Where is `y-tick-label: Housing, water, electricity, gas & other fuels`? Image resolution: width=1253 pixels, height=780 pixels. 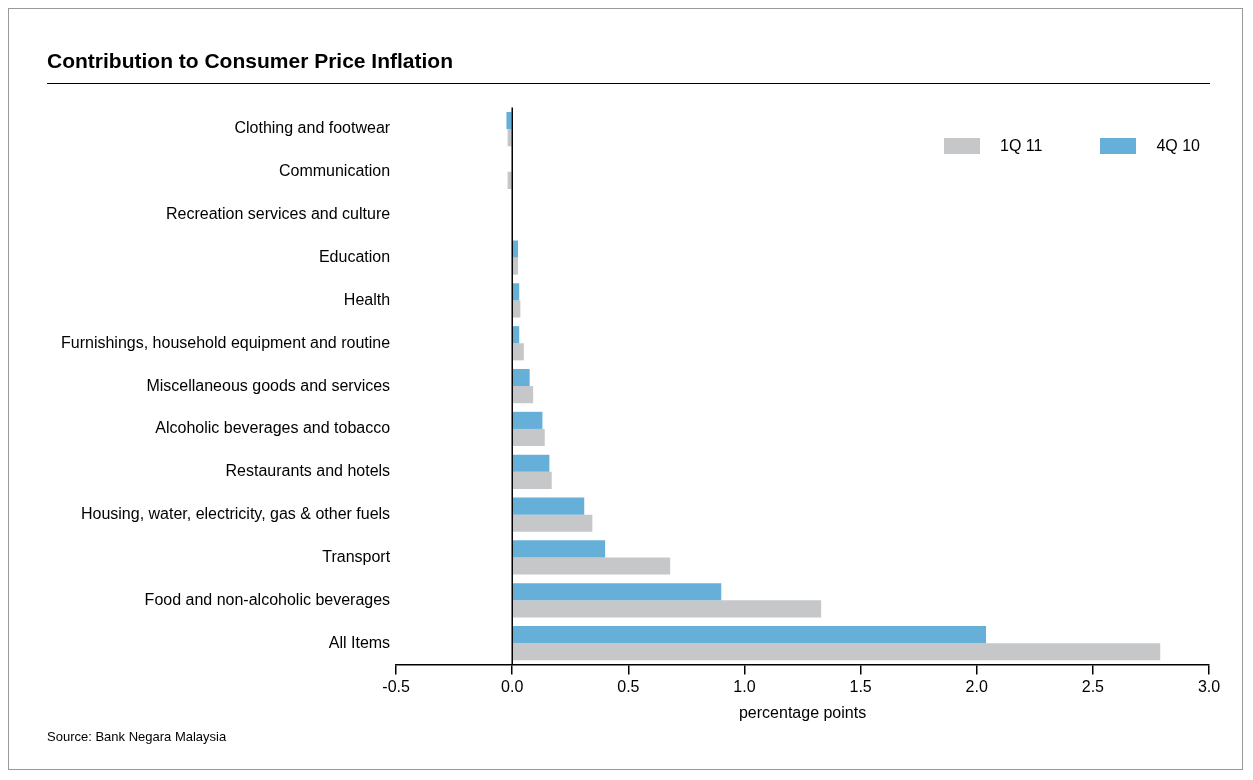
y-tick-label: Housing, water, electricity, gas & other fuels is located at coordinates (235, 514).